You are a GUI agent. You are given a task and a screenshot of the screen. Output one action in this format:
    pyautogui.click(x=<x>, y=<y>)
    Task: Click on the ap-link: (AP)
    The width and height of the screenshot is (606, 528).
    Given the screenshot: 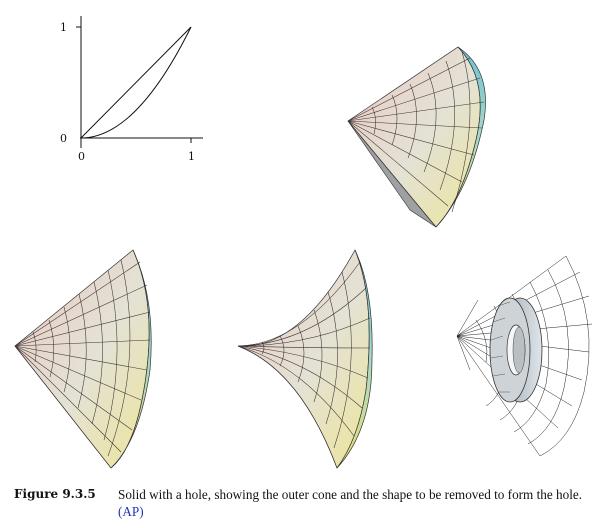 What is the action you would take?
    pyautogui.click(x=131, y=511)
    